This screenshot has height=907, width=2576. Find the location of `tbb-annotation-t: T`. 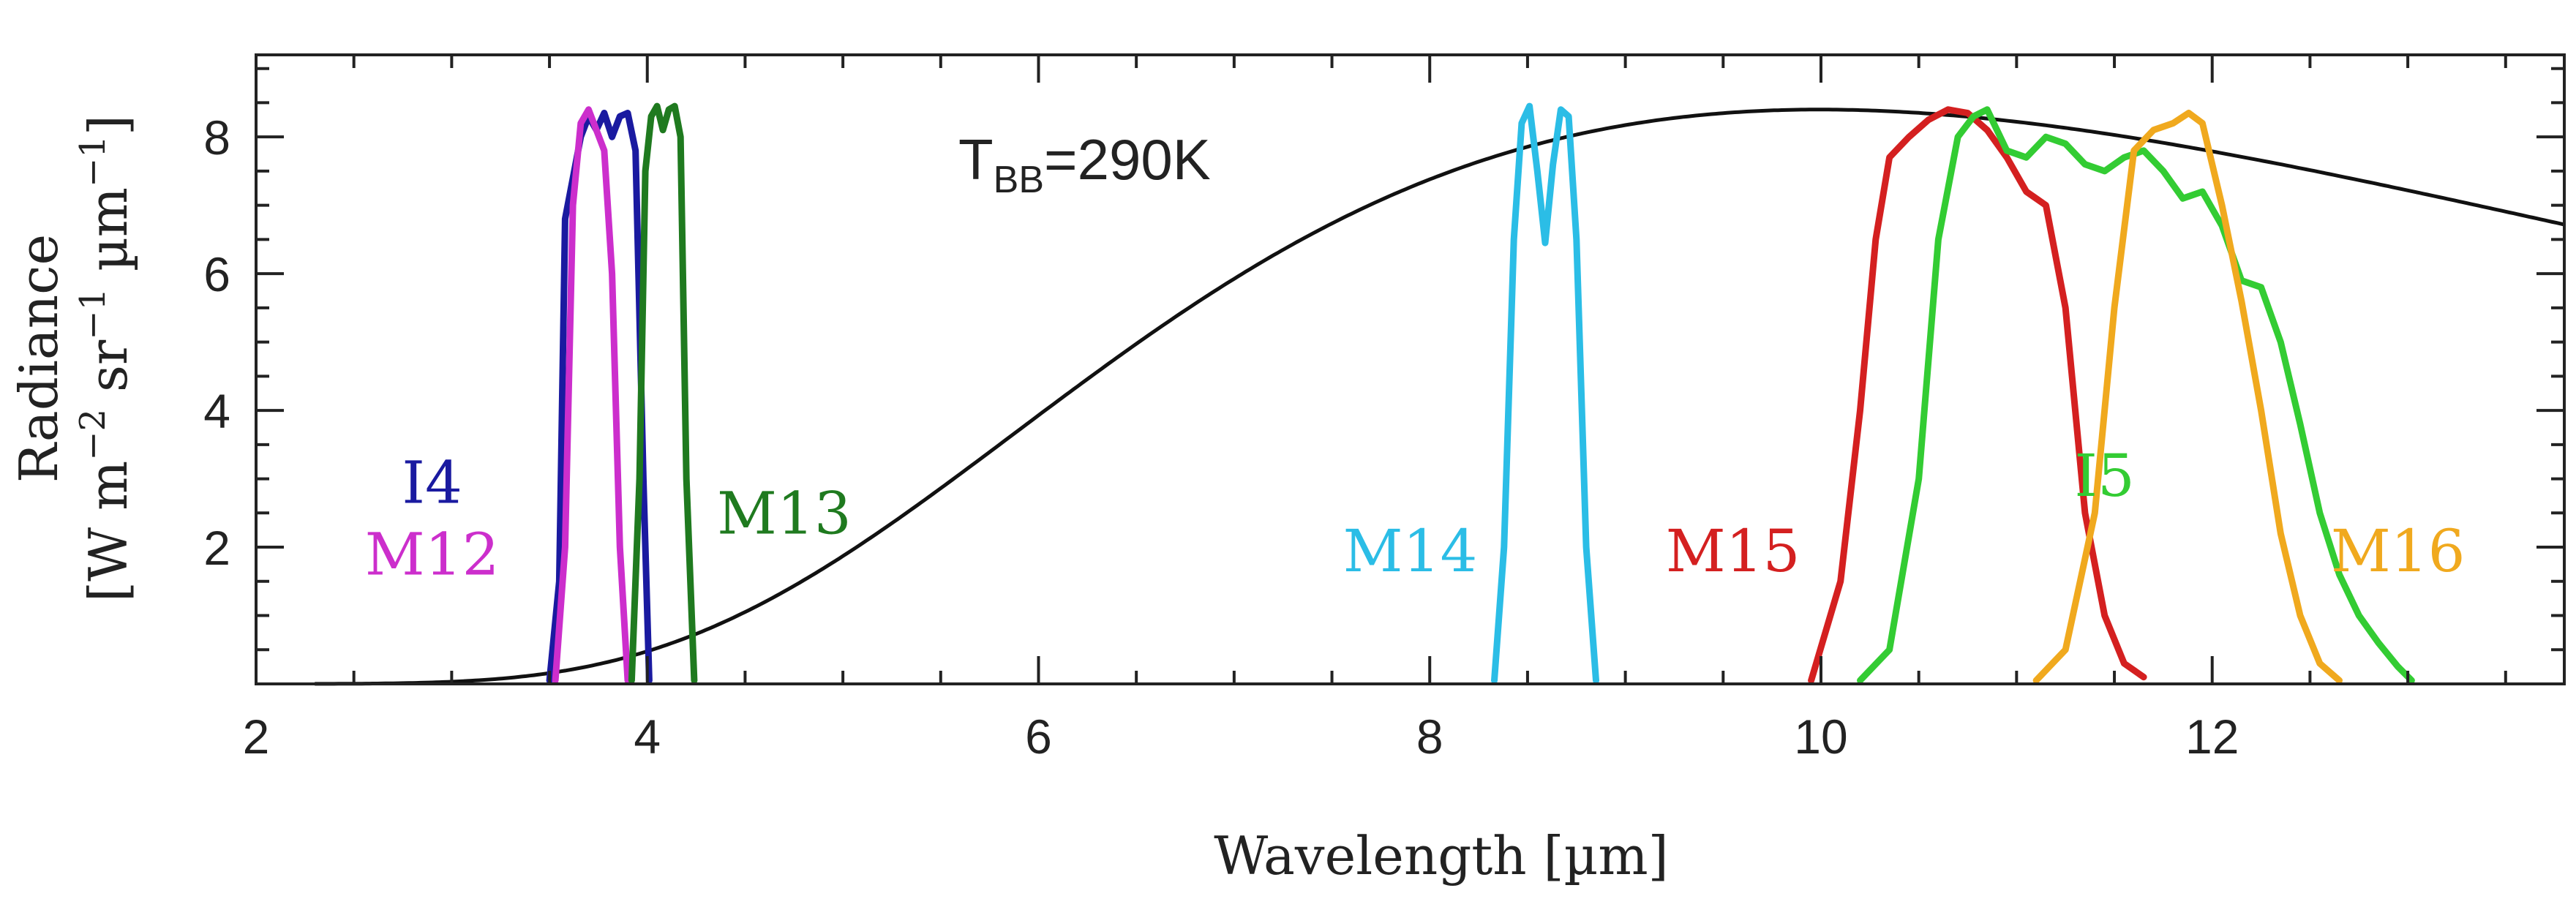

tbb-annotation-t: T is located at coordinates (976, 159).